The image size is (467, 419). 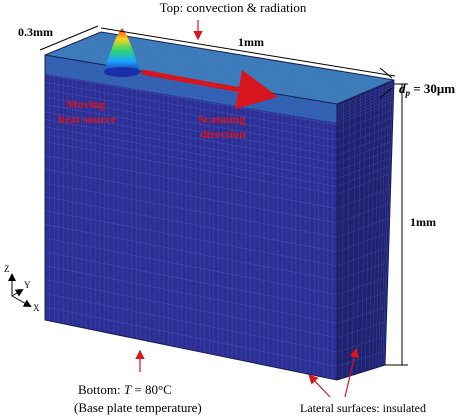 I want to click on axis-x-label: X, so click(x=36, y=308).